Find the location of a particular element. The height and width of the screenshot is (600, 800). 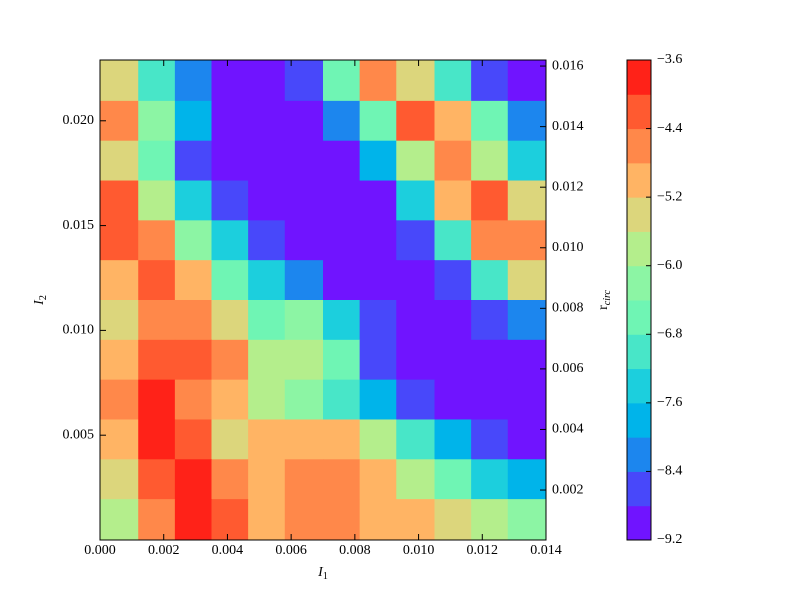

x-label-main: I is located at coordinates (320, 572).